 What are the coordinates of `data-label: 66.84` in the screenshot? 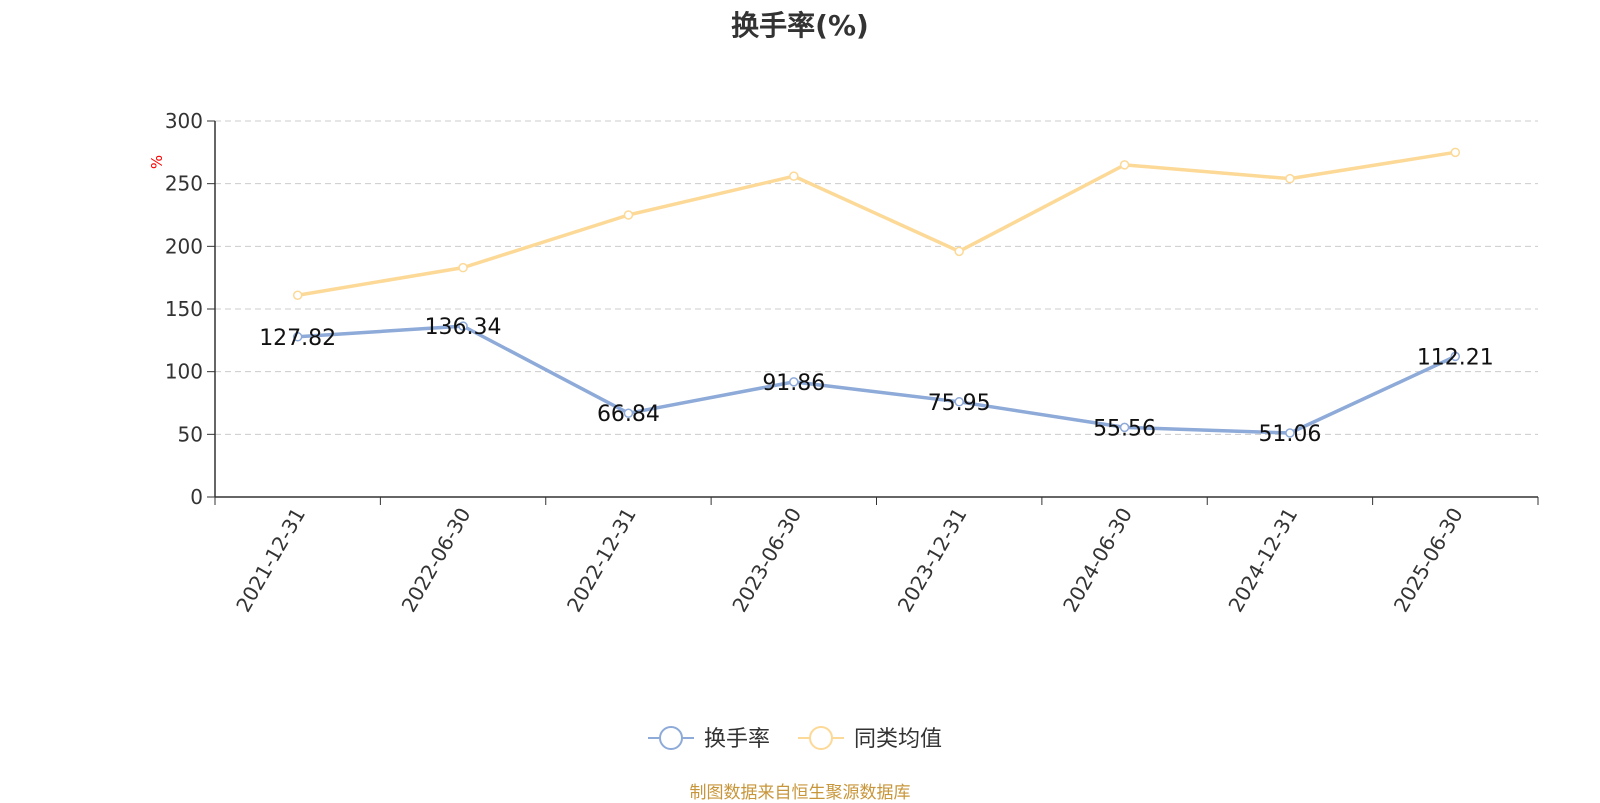 It's located at (628, 414).